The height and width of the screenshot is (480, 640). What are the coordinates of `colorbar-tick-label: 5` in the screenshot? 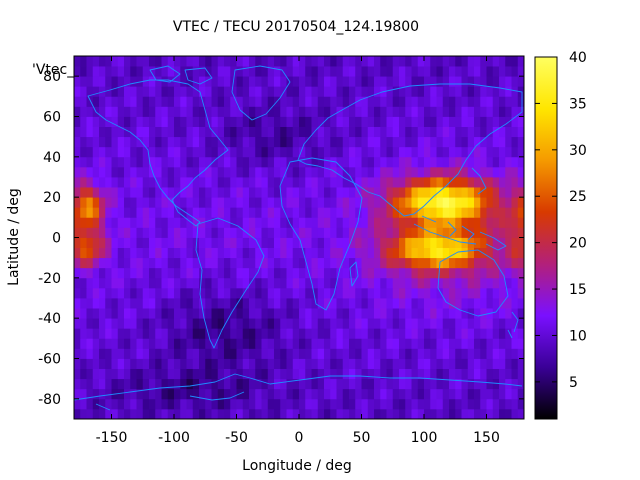 It's located at (573, 383).